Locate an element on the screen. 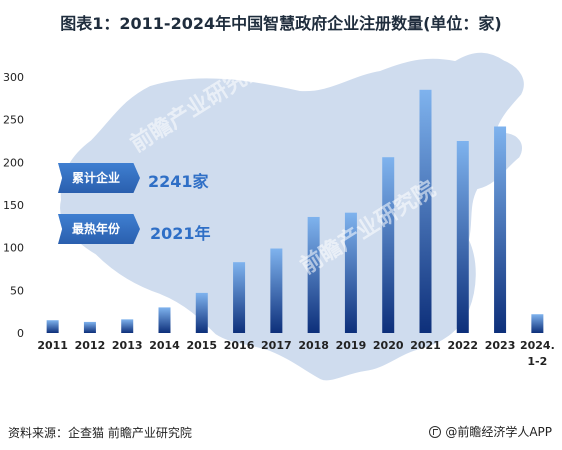 The width and height of the screenshot is (562, 450). bar-2020 is located at coordinates (388, 245).